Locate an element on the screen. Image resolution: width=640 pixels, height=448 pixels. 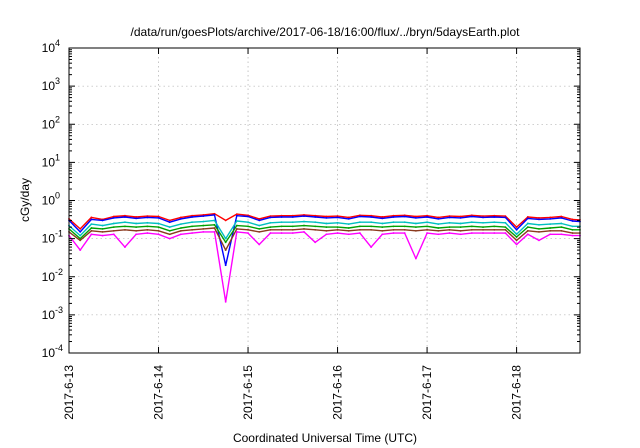
x-tick-label: 2017-6-18 is located at coordinates (517, 392).